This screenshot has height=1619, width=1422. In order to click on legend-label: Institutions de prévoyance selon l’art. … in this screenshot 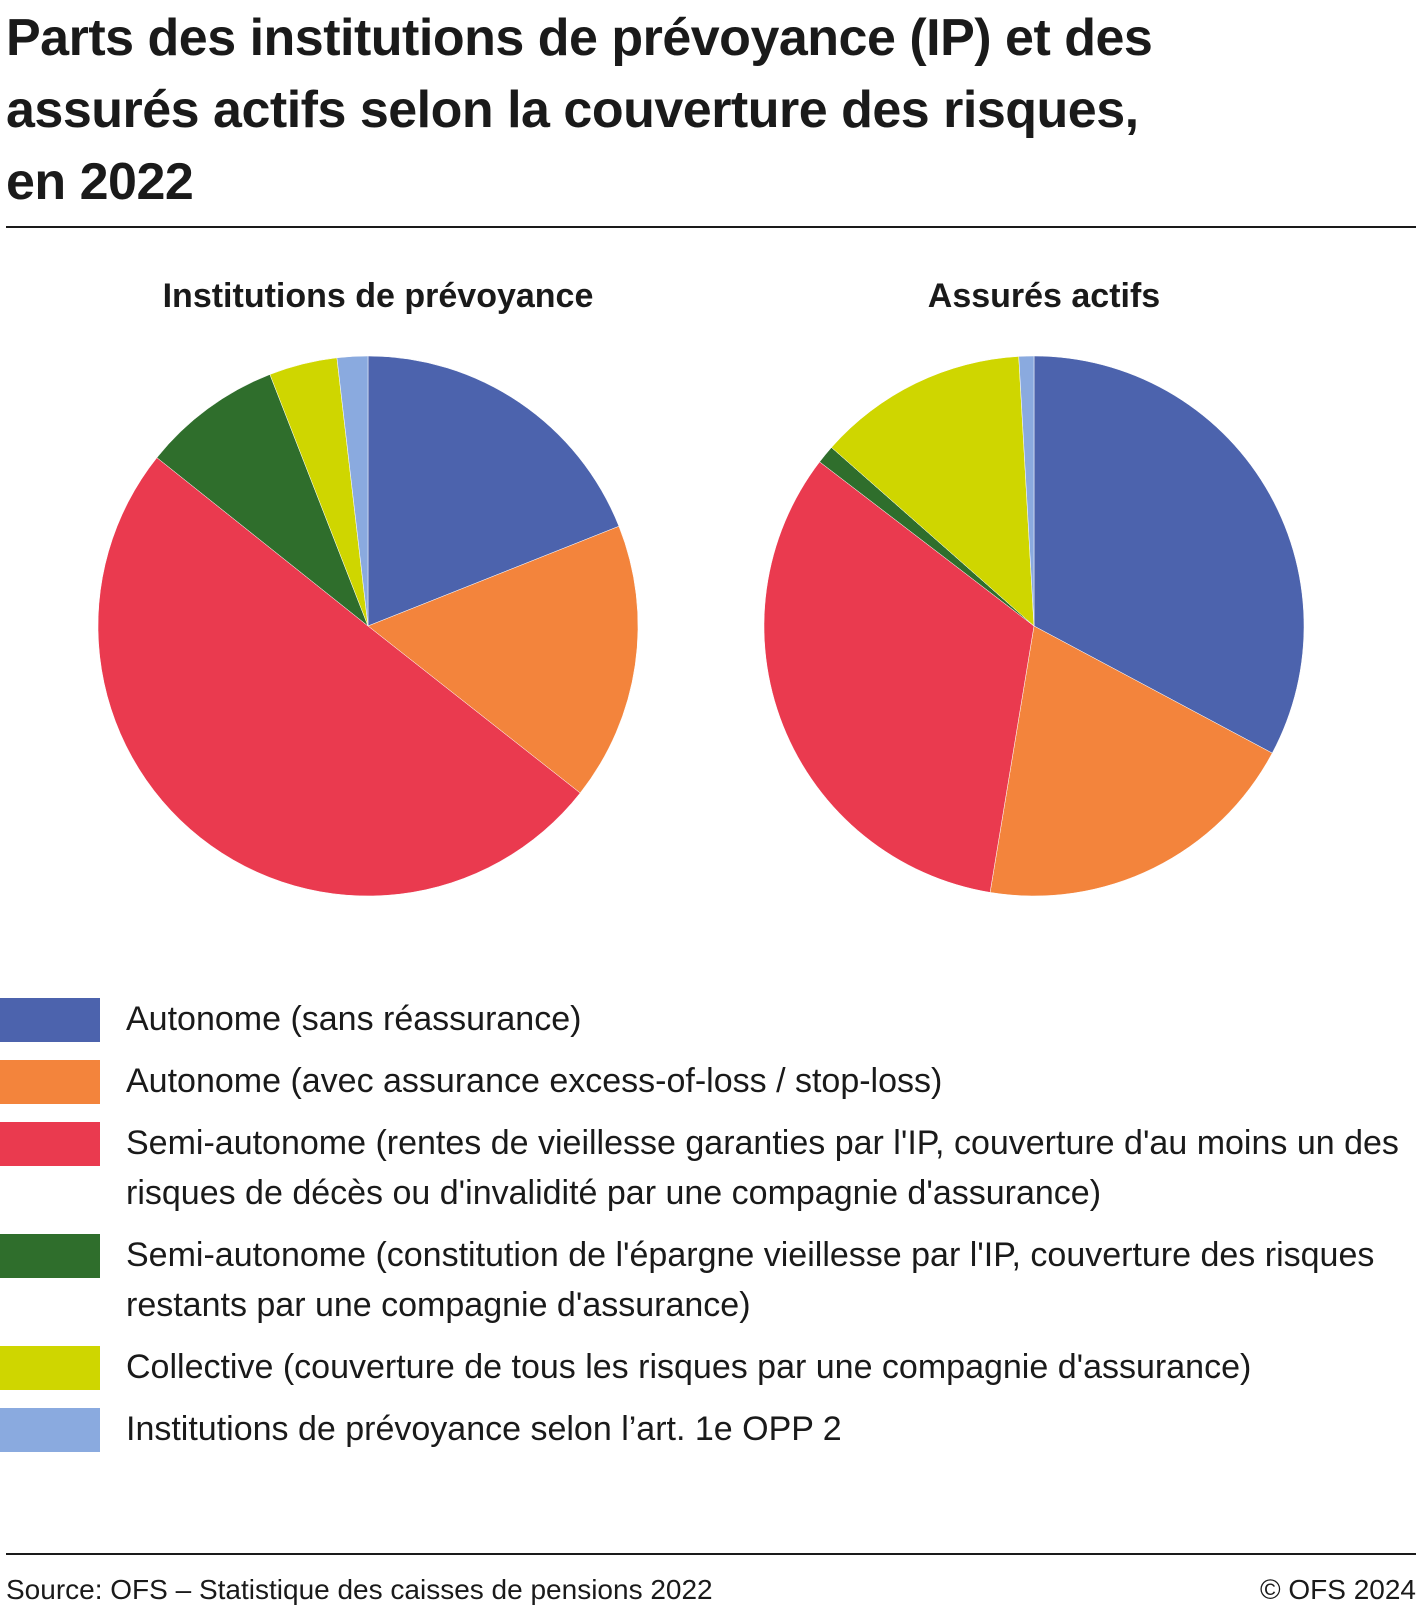, I will do `click(484, 1429)`.